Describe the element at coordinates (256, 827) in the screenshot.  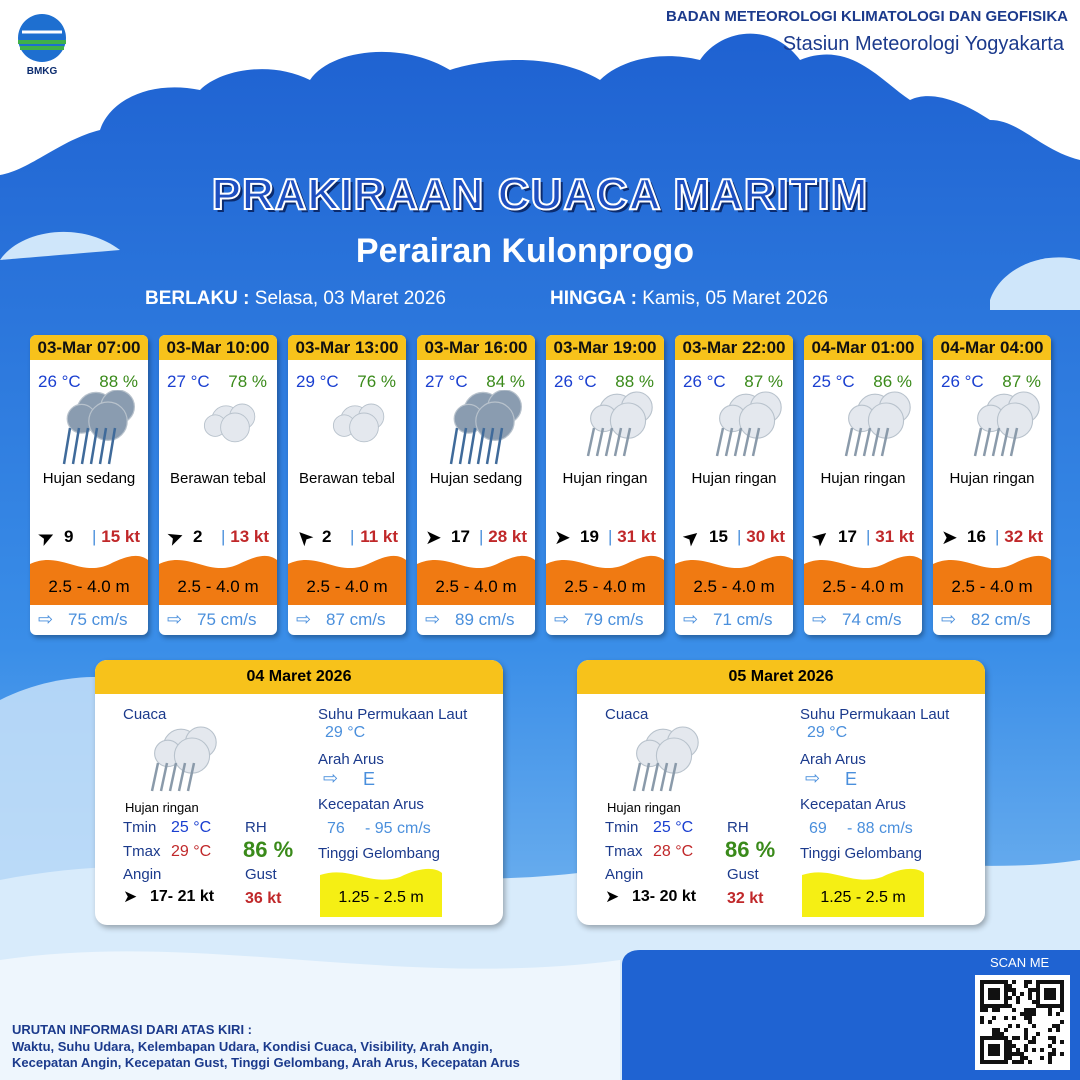
I see `rh-label: RH` at that location.